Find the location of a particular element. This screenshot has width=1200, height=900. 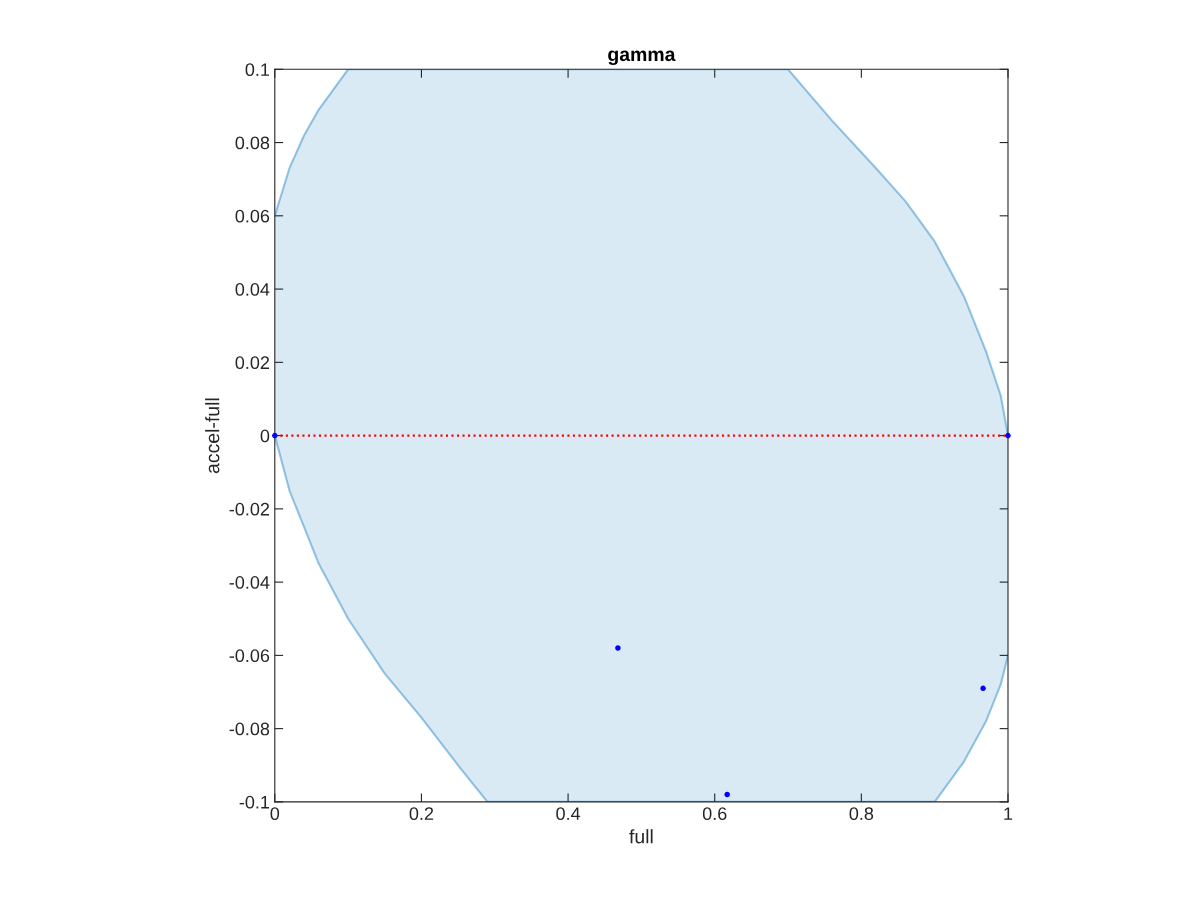

x-tick-label: 0.6 is located at coordinates (714, 814).